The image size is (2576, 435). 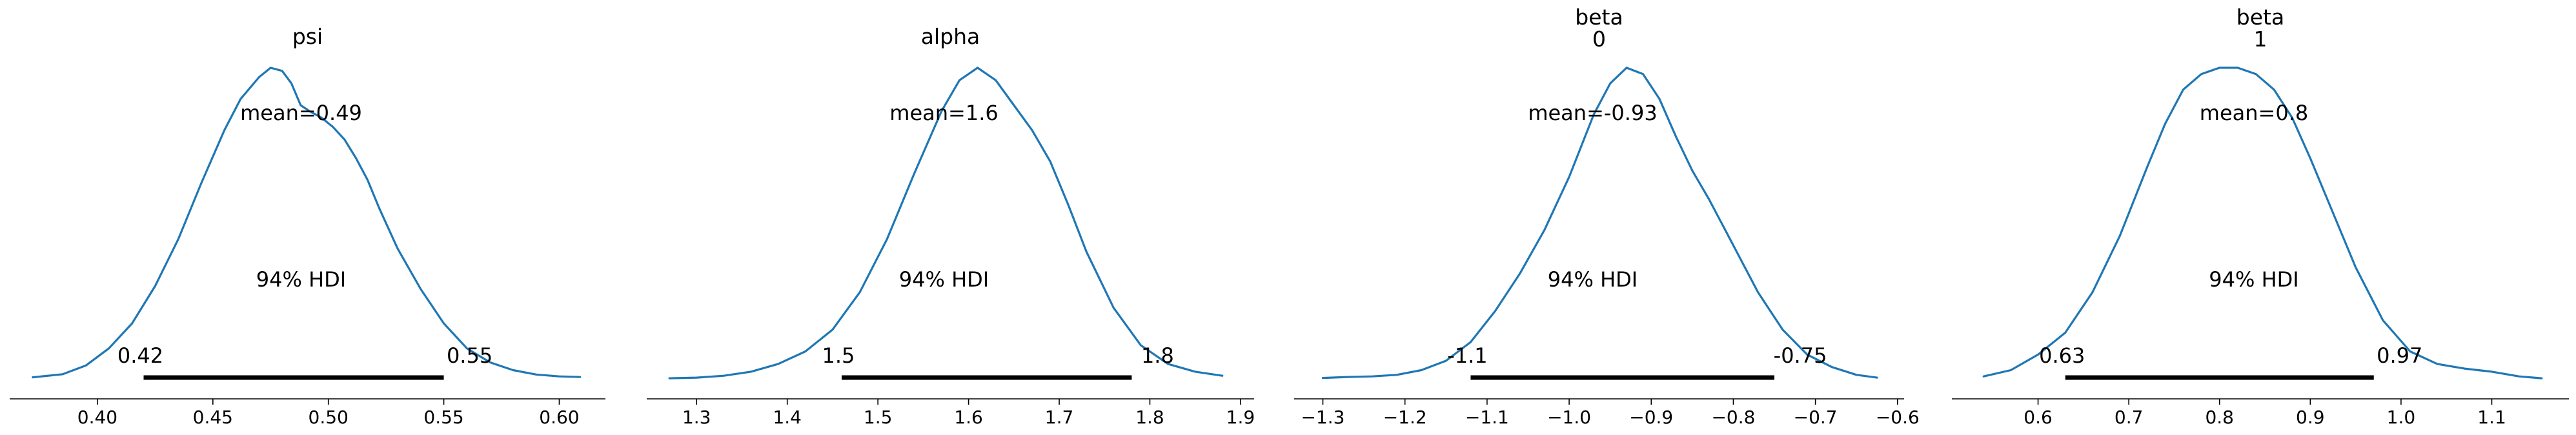 I want to click on x-tick-label: 1.9, so click(x=1240, y=418).